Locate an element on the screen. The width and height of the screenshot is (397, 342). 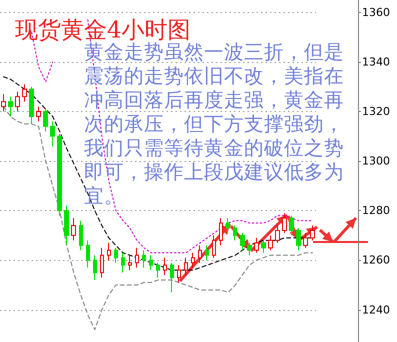
y-tick-label: 1260 is located at coordinates (376, 260).